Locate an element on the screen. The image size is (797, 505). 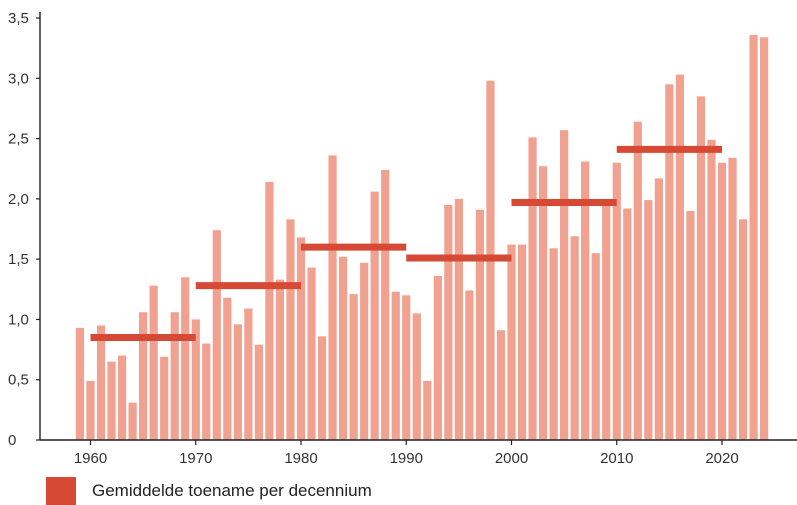
bar-1971 is located at coordinates (206, 391).